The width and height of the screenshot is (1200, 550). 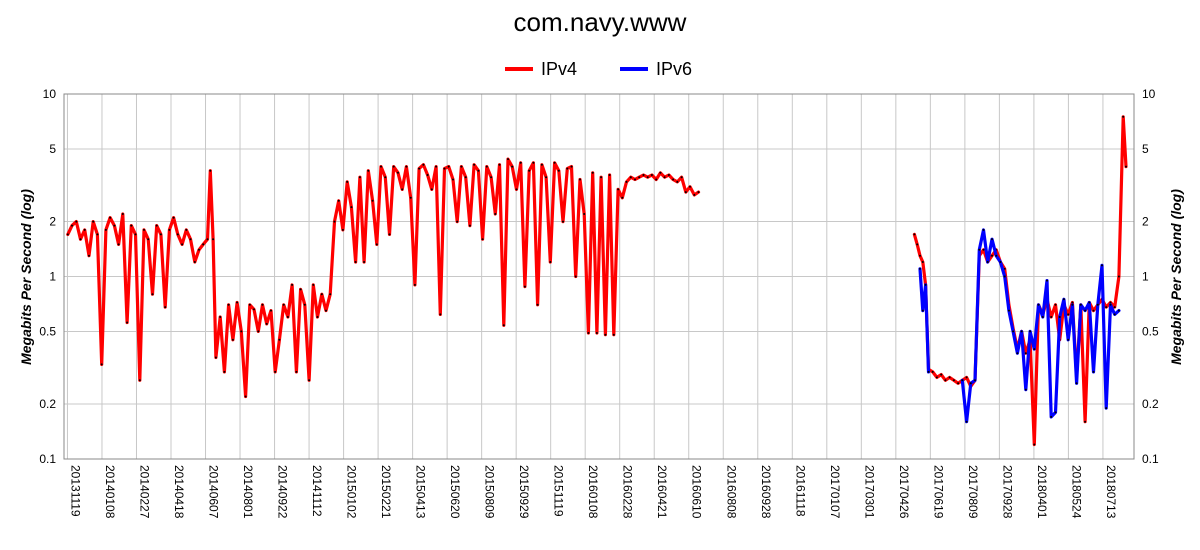 I want to click on y-axis-right: 0.1 0.2 0.5 1 2 5 10, so click(x=1150, y=276).